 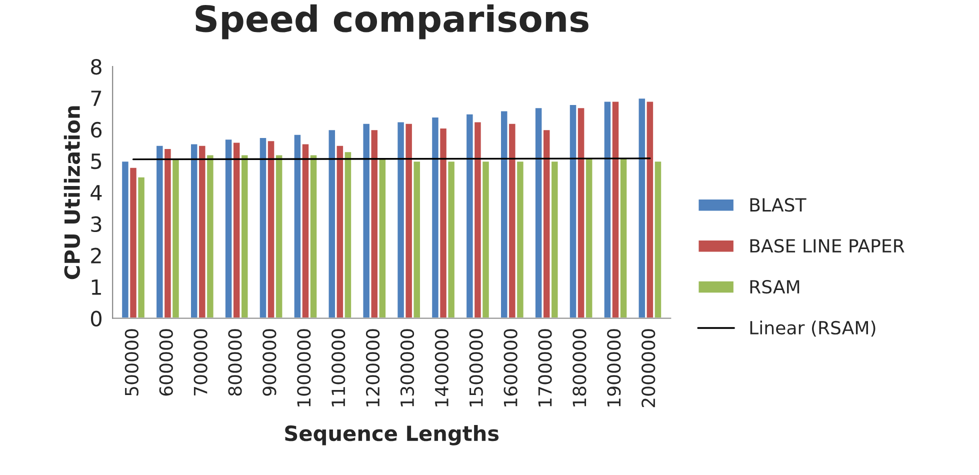 I want to click on x-tick-label: 1800000, so click(x=579, y=367).